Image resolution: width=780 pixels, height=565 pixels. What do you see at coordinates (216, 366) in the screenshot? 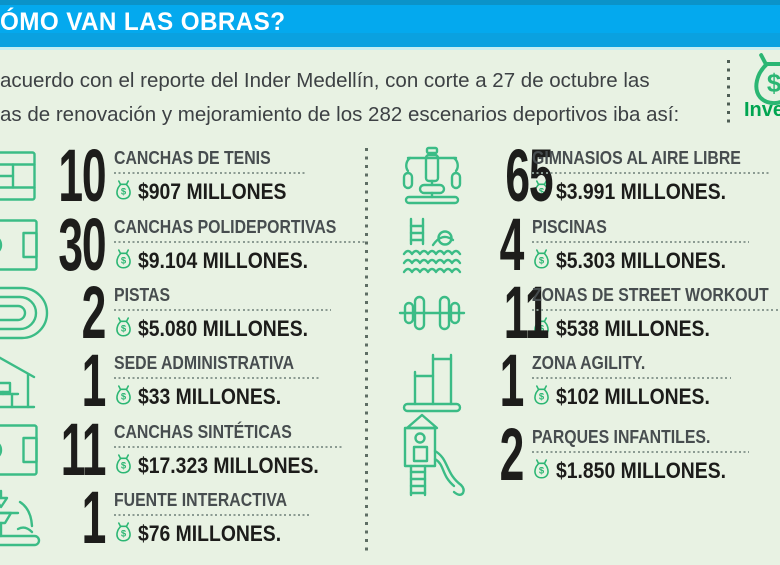
I see `item-label: SEDE ADMINISTRATIVA` at bounding box center [216, 366].